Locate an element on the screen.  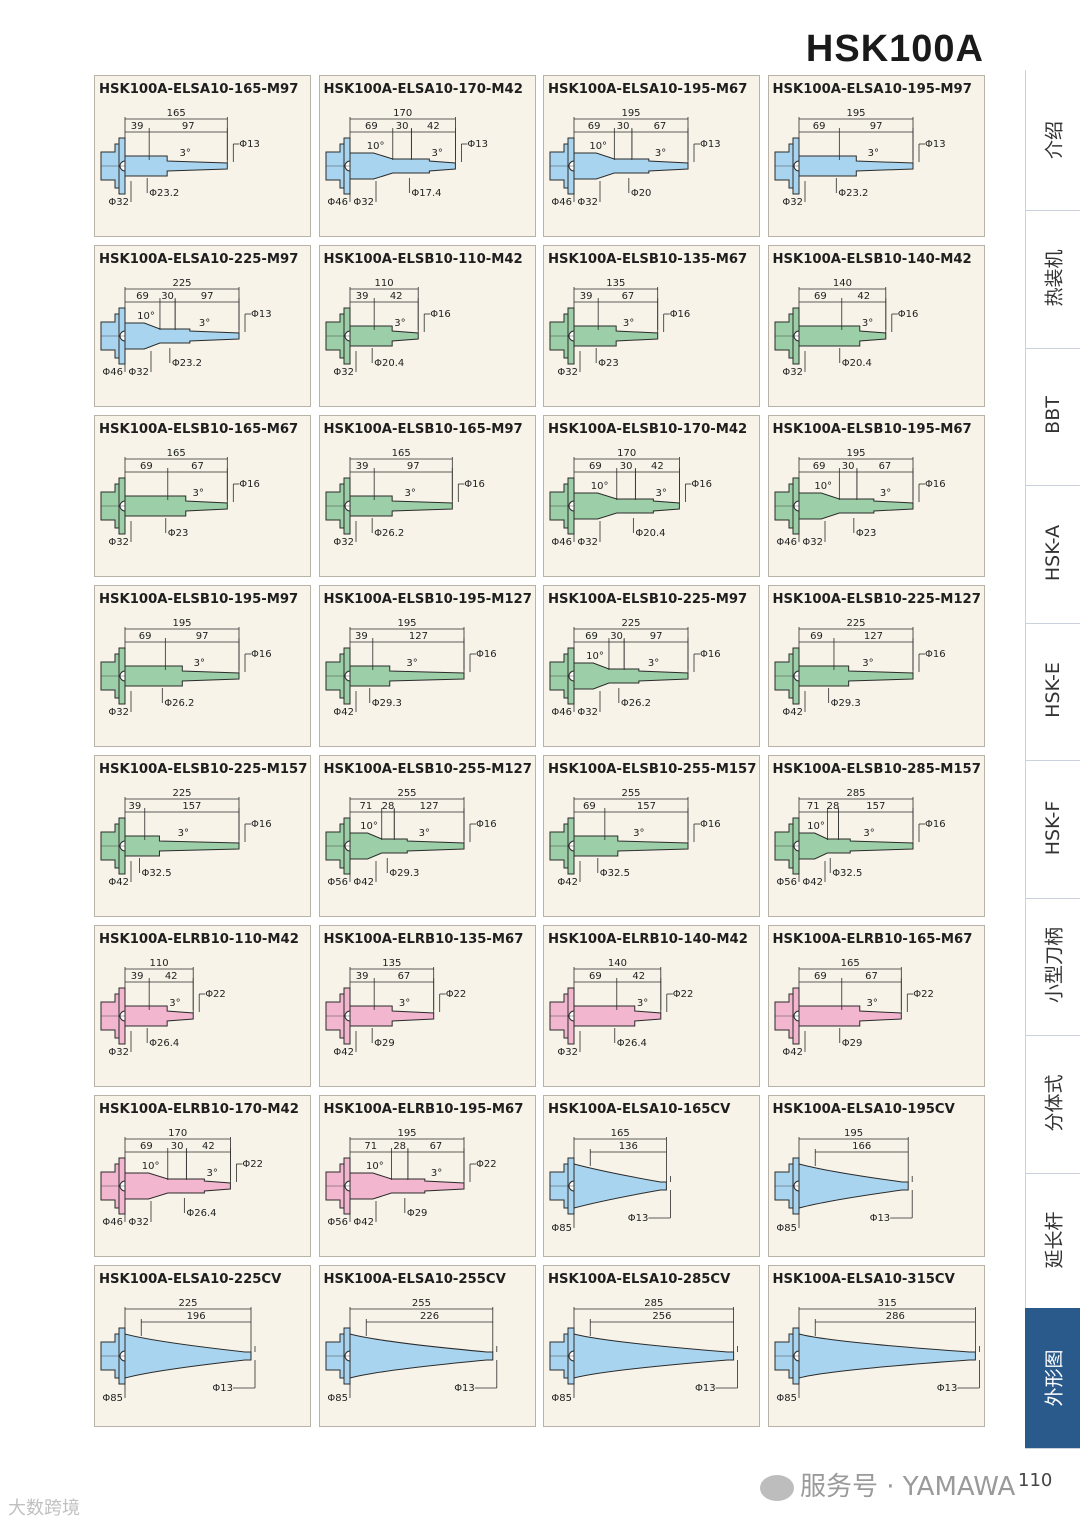
product-code: HSK100A-ELSB10-195-M97 is located at coordinates (199, 599).